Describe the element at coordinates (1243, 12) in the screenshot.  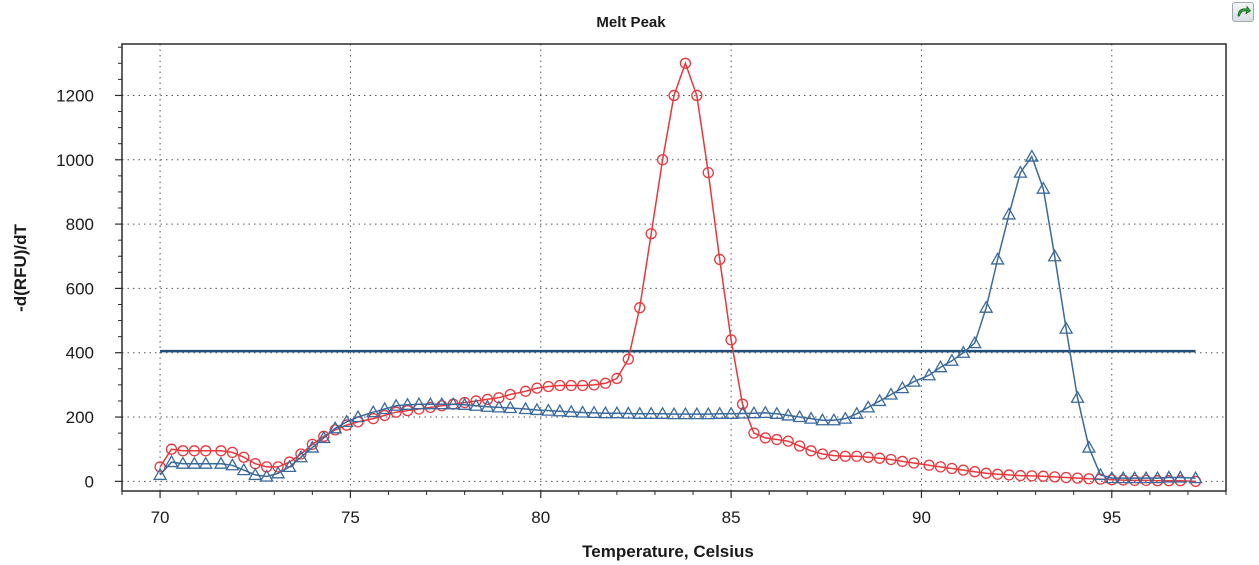
I see `refresh-button` at that location.